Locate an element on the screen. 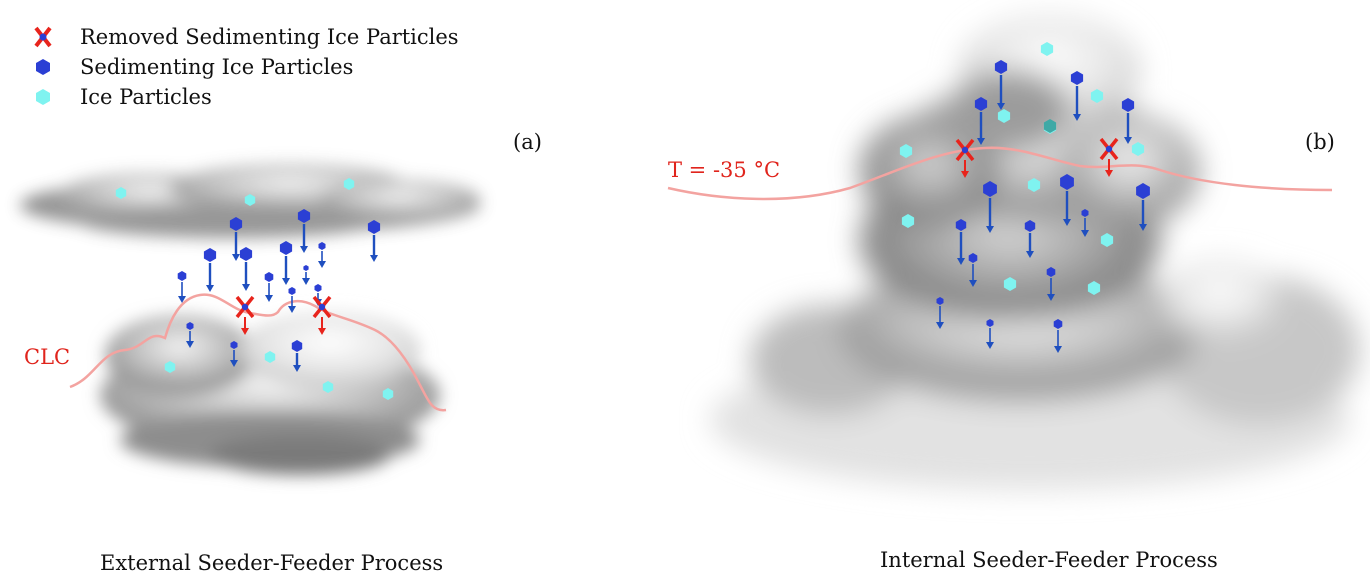 This screenshot has width=1370, height=578. caption-internal: Internal Seeder-Feeder Process is located at coordinates (1049, 560).